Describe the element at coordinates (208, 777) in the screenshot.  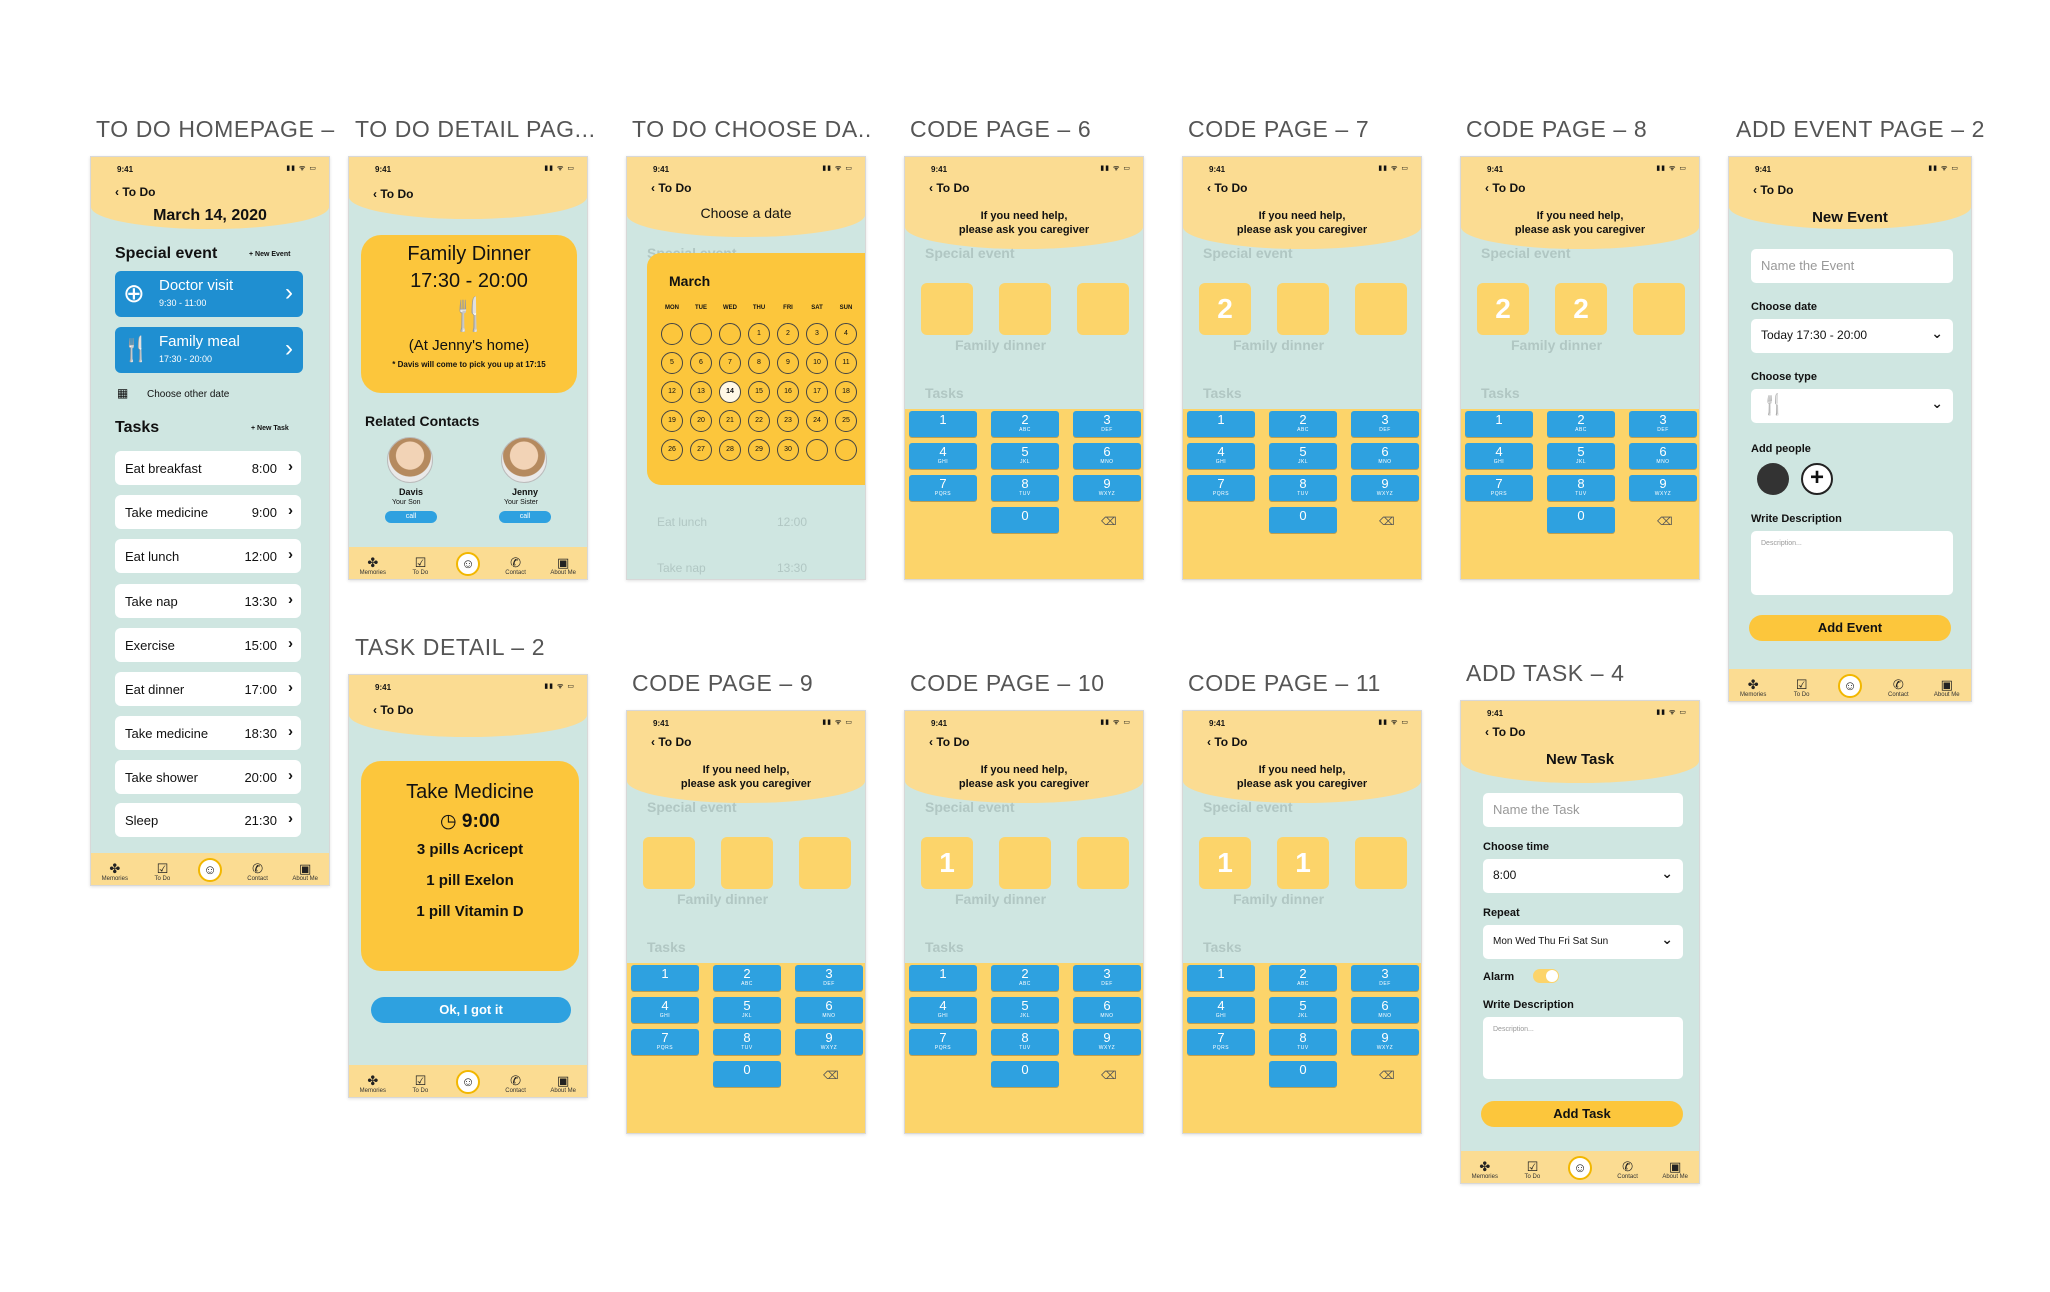
I see `task-row: Take shower 20:00 ›` at that location.